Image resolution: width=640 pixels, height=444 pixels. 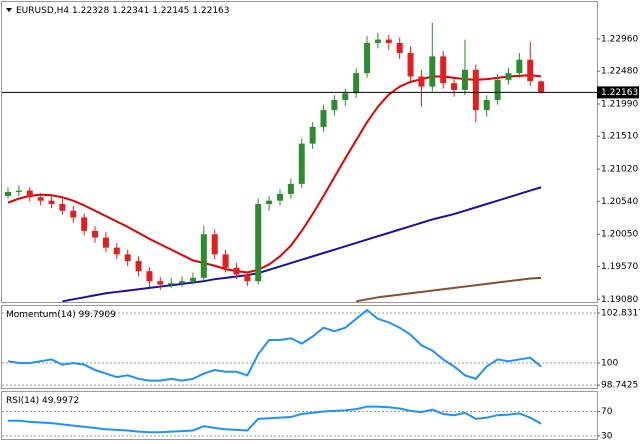 What do you see at coordinates (607, 435) in the screenshot?
I see `y-tick-label: 30` at bounding box center [607, 435].